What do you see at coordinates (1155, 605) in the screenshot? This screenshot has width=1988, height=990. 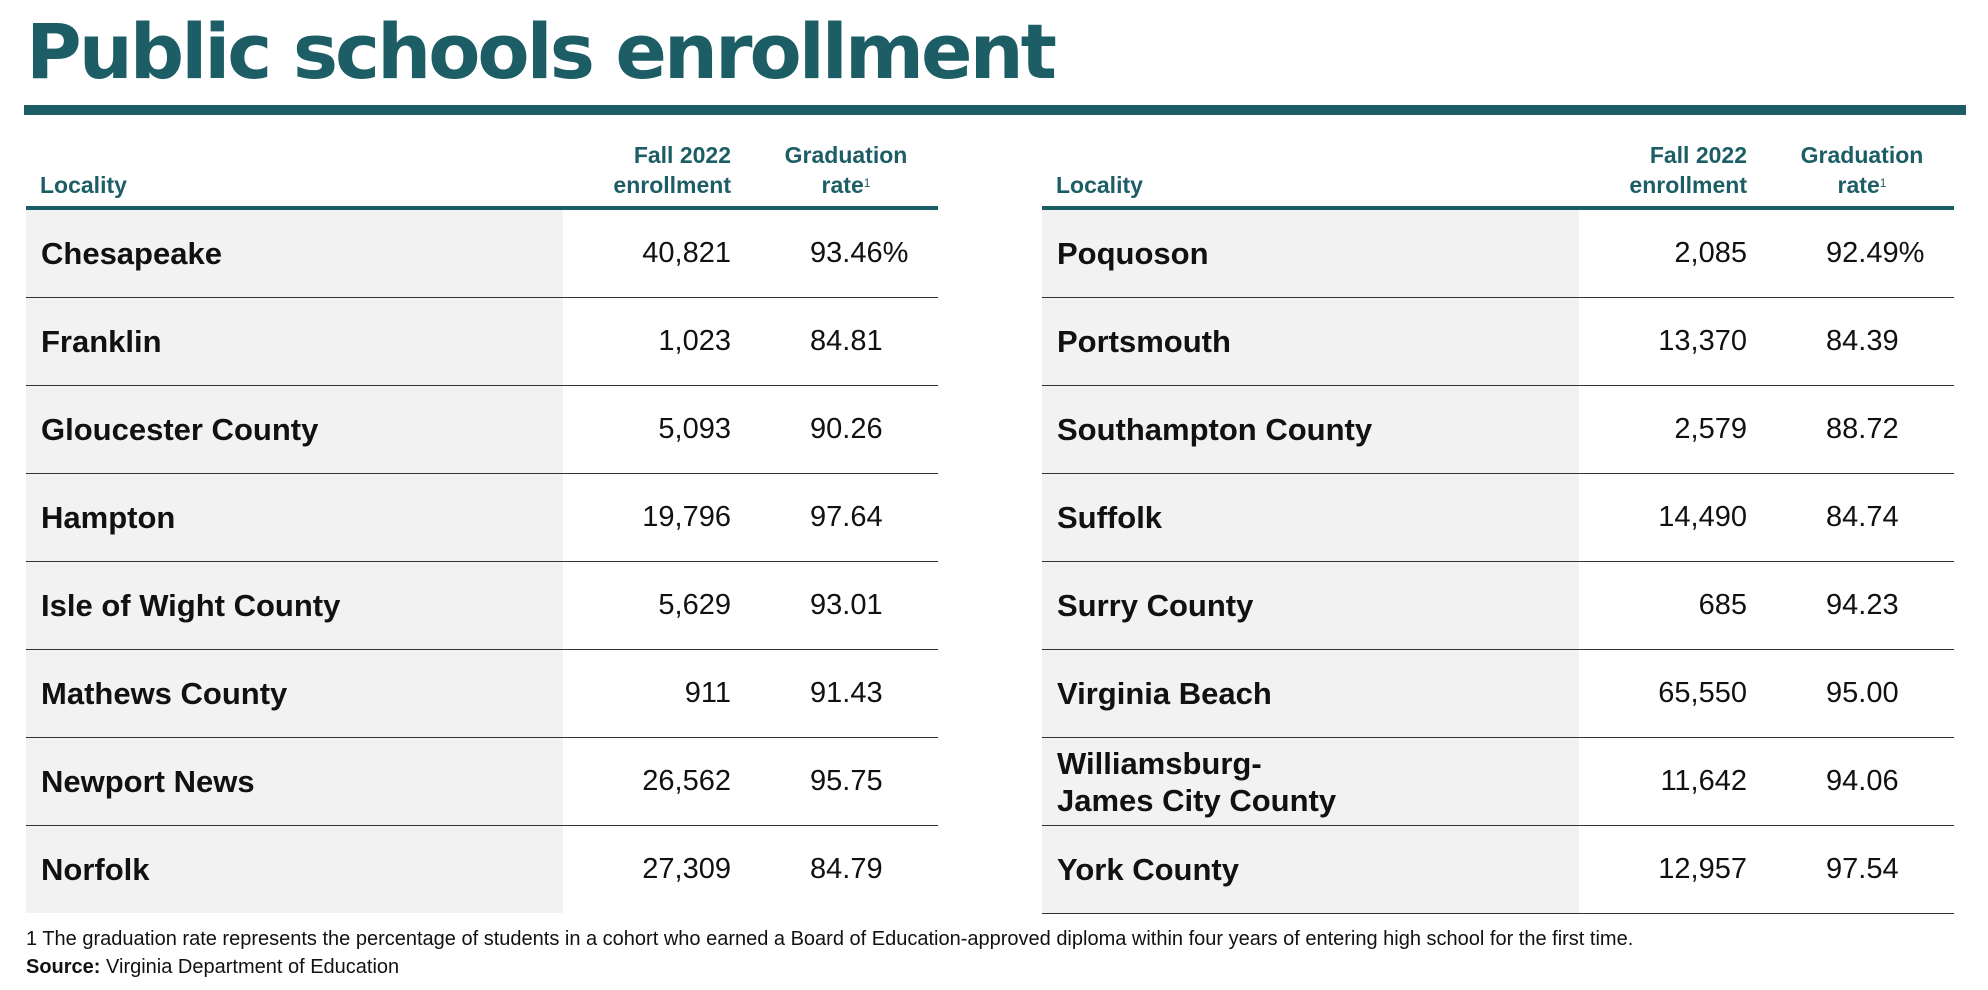 I see `locality-name: Surry County` at bounding box center [1155, 605].